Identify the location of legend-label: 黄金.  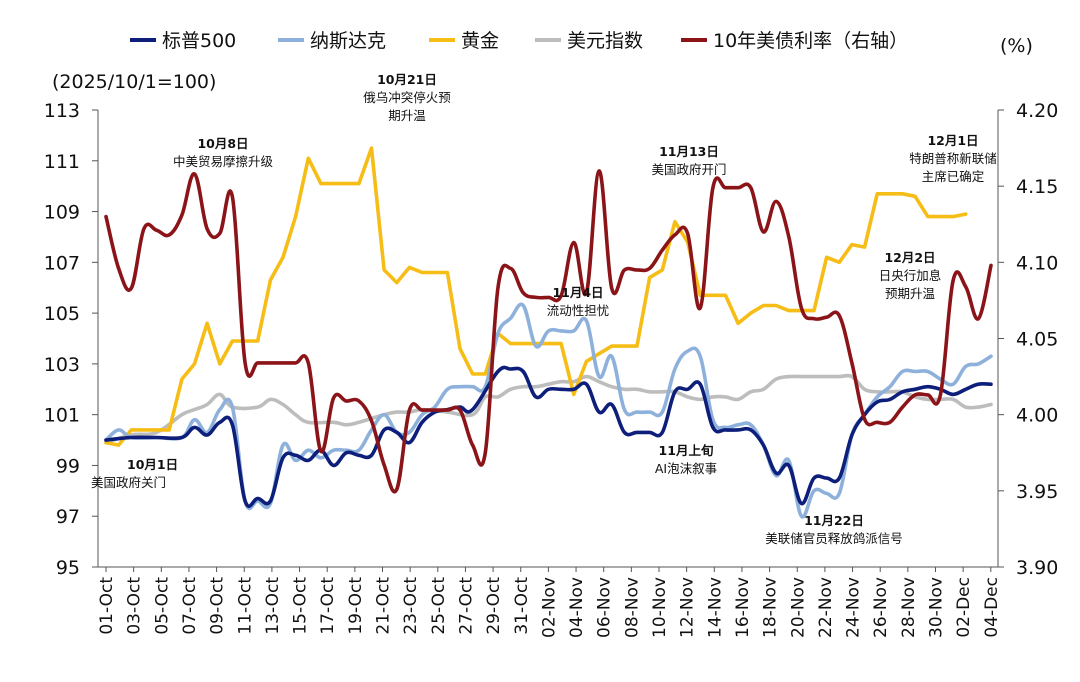
(480, 41).